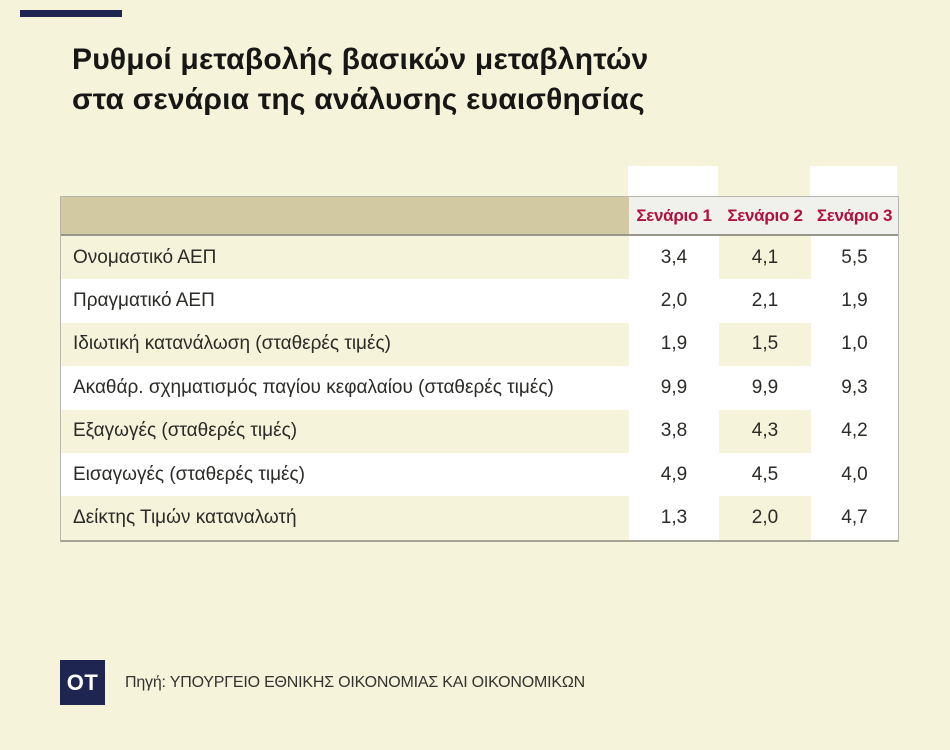  I want to click on value-cell-scenario-2: 4,5, so click(765, 474).